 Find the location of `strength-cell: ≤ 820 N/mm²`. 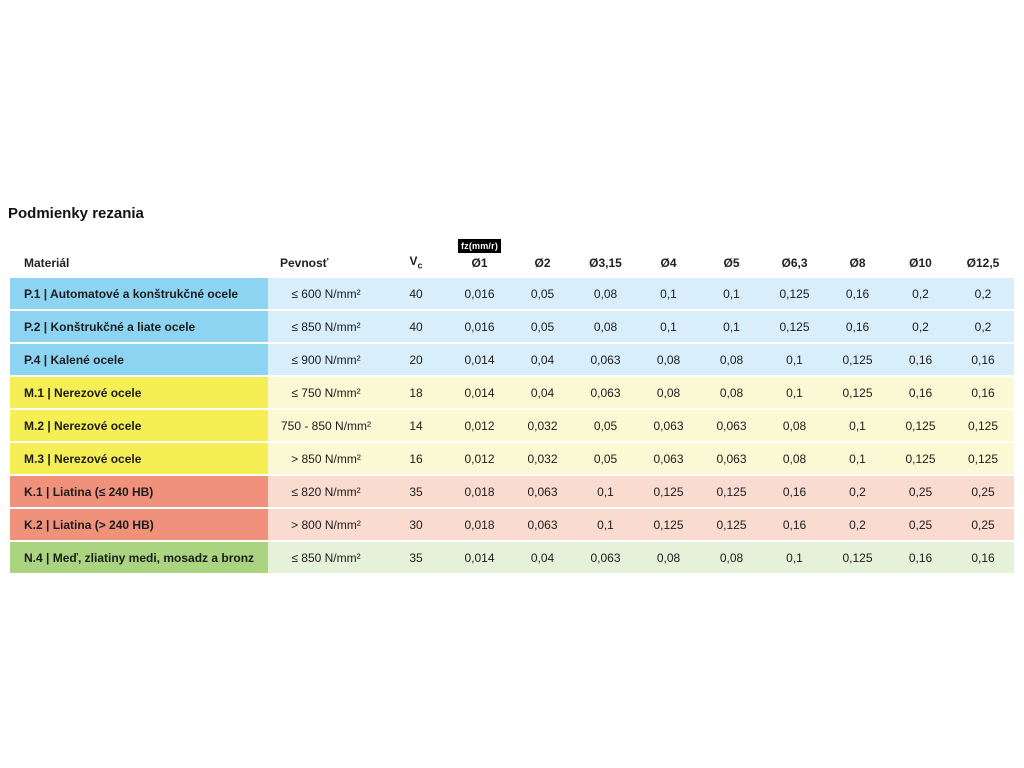

strength-cell: ≤ 820 N/mm² is located at coordinates (326, 491).